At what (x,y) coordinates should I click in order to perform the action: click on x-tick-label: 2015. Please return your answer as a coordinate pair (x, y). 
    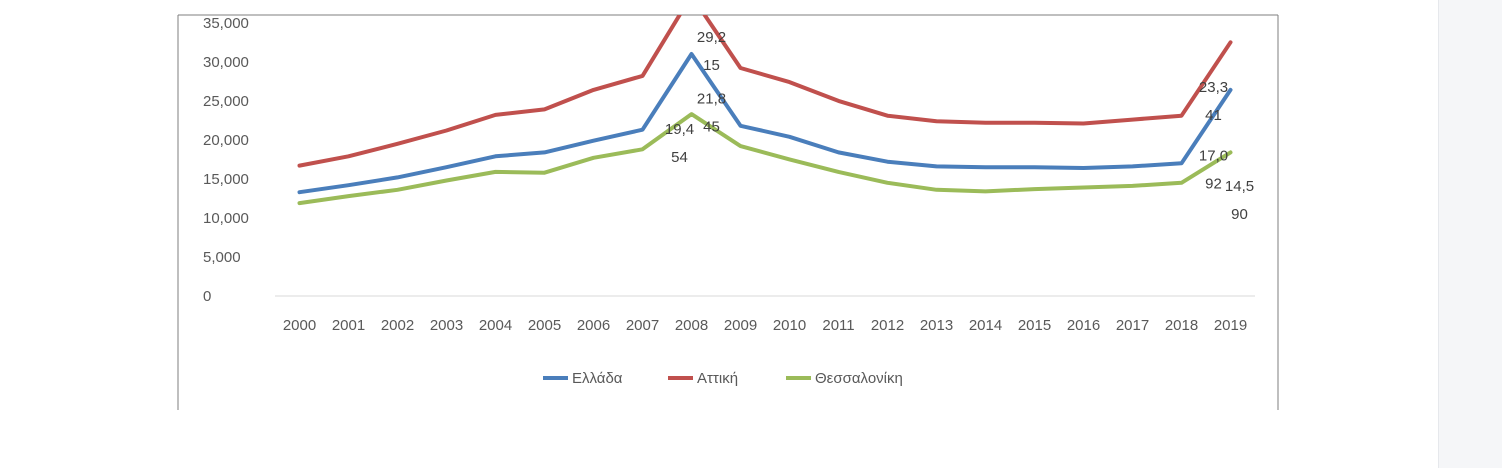
    Looking at the image, I should click on (1034, 325).